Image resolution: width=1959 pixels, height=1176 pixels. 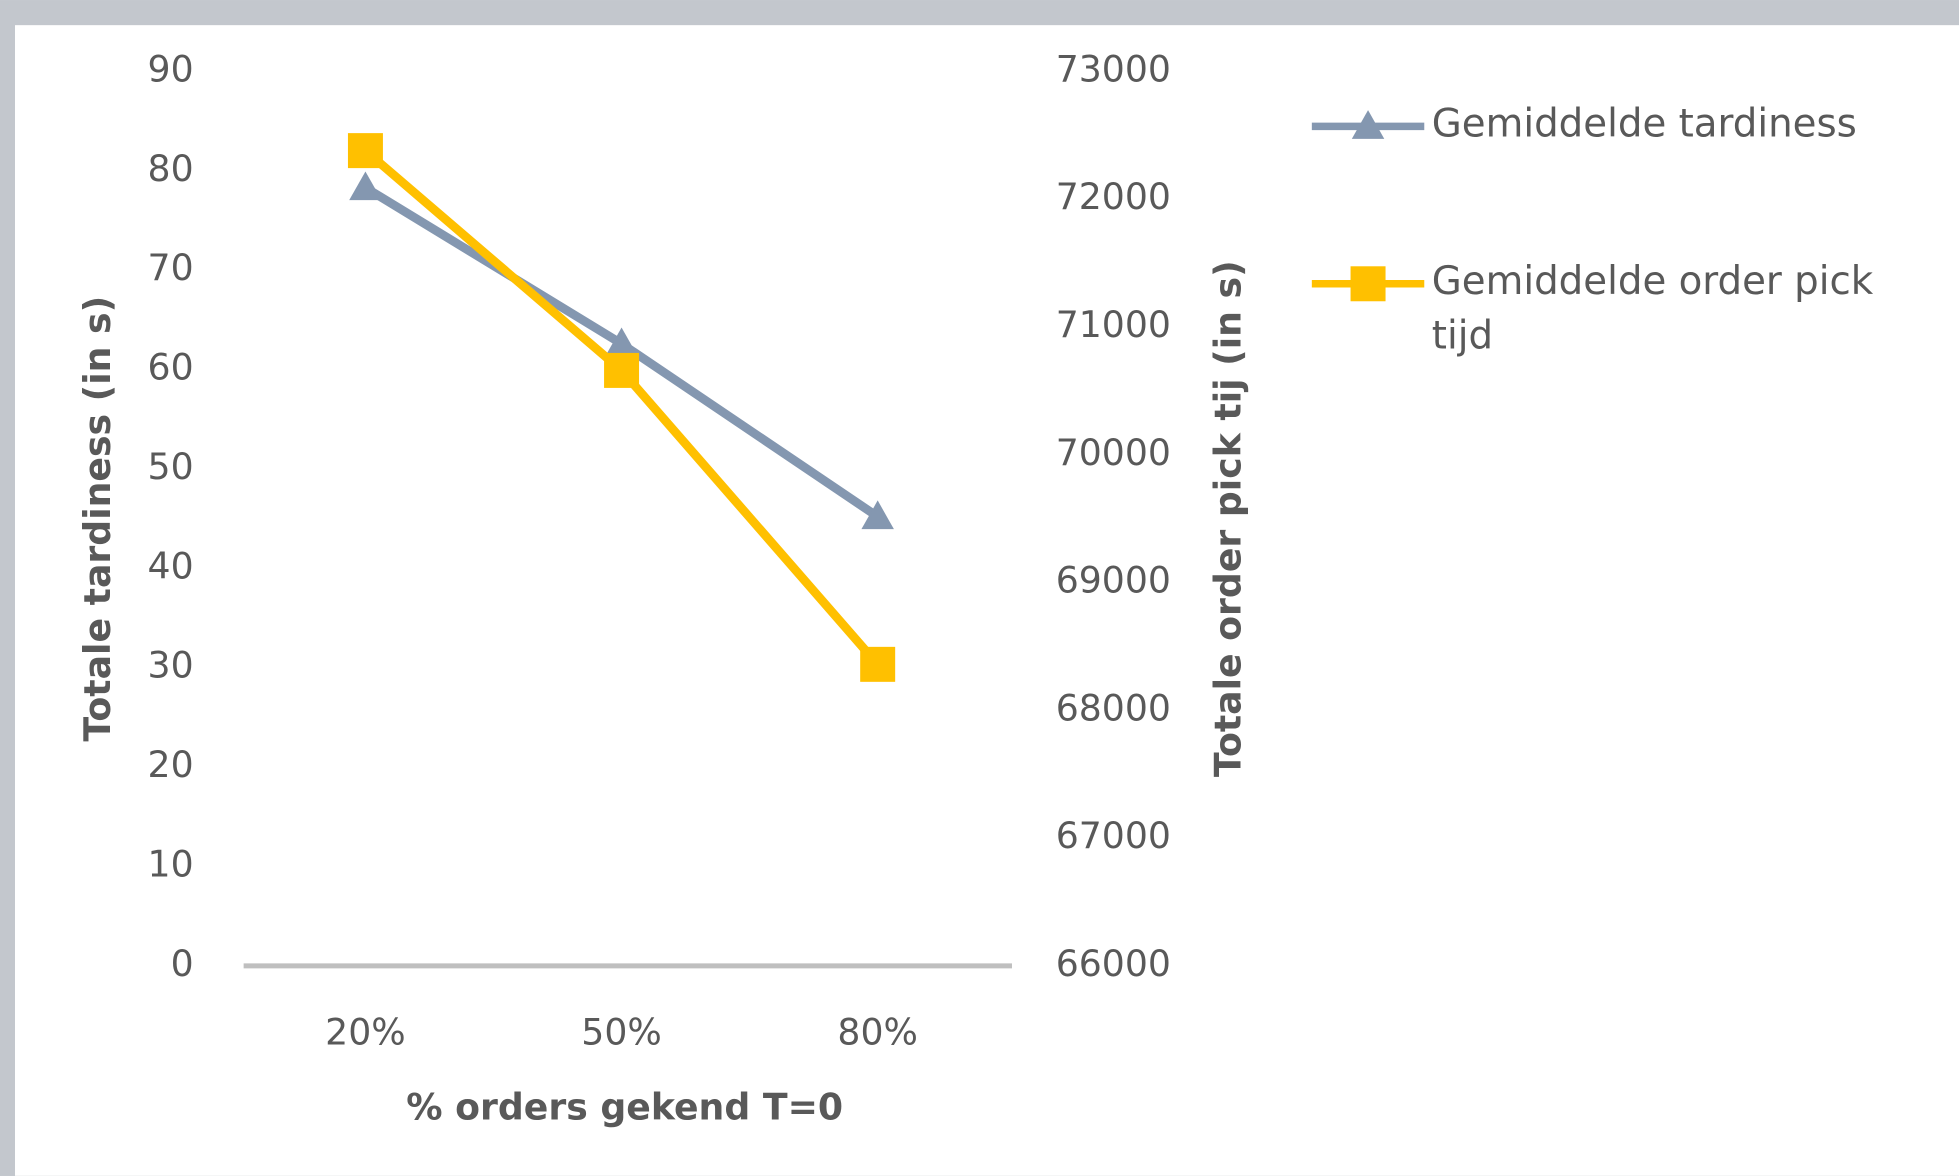 I want to click on y-tick-label: 50, so click(x=171, y=466).